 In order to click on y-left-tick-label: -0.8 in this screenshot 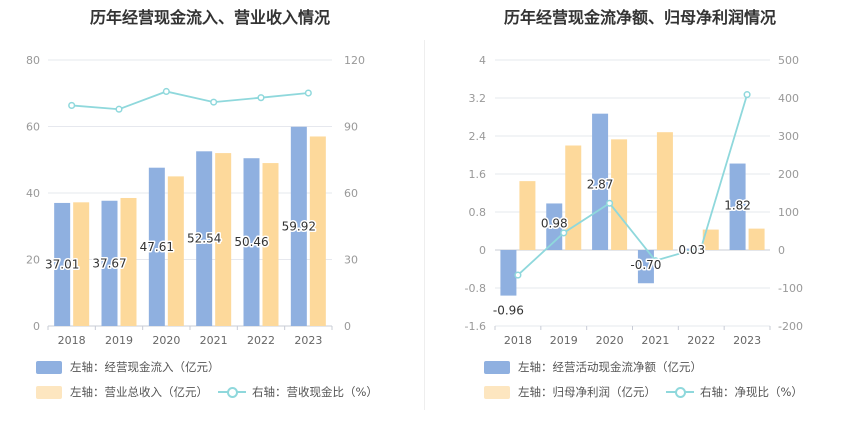, I will do `click(475, 288)`.